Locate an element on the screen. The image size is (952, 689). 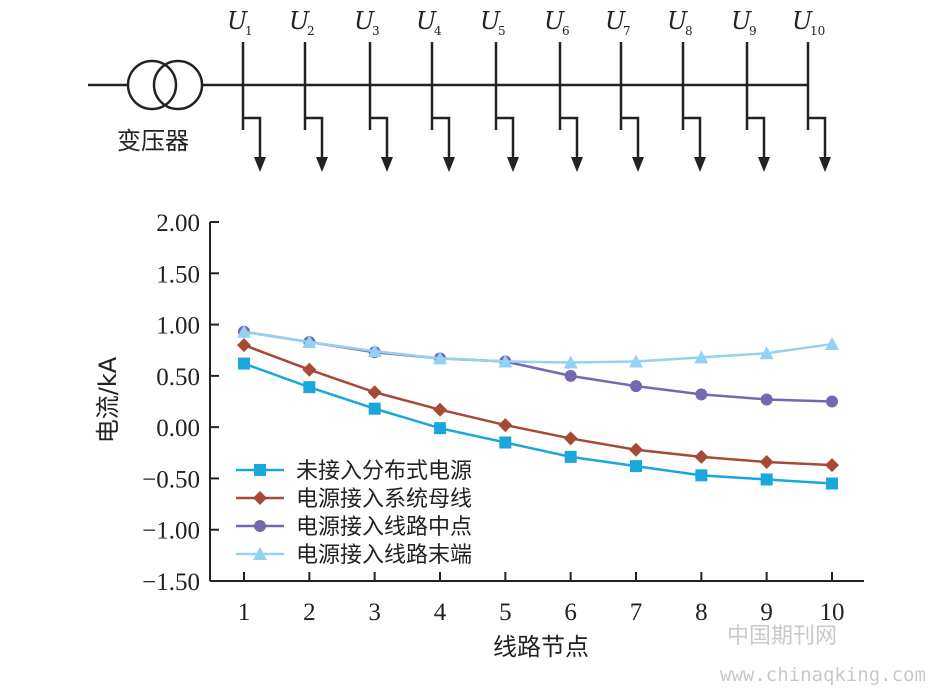
y-tick-label: 1.00 is located at coordinates (178, 326).